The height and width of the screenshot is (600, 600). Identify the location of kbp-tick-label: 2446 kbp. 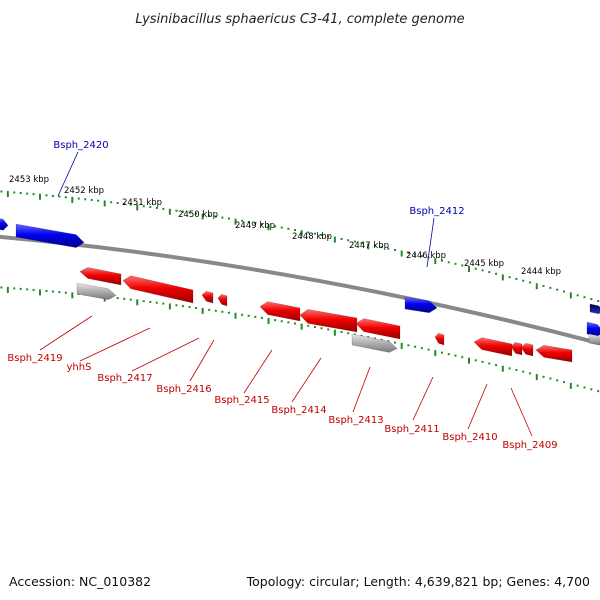
(426, 256).